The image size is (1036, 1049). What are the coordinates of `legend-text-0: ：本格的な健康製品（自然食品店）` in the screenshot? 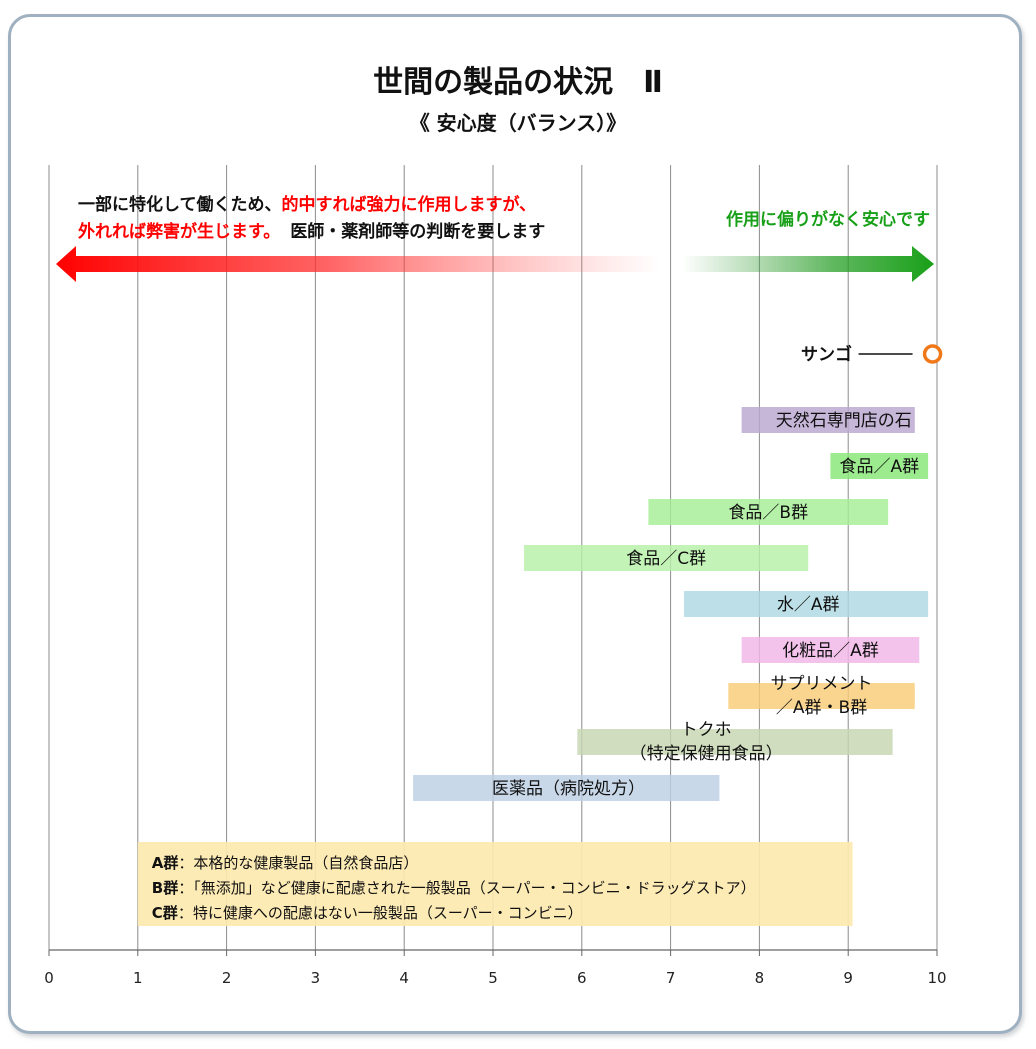 It's located at (298, 863).